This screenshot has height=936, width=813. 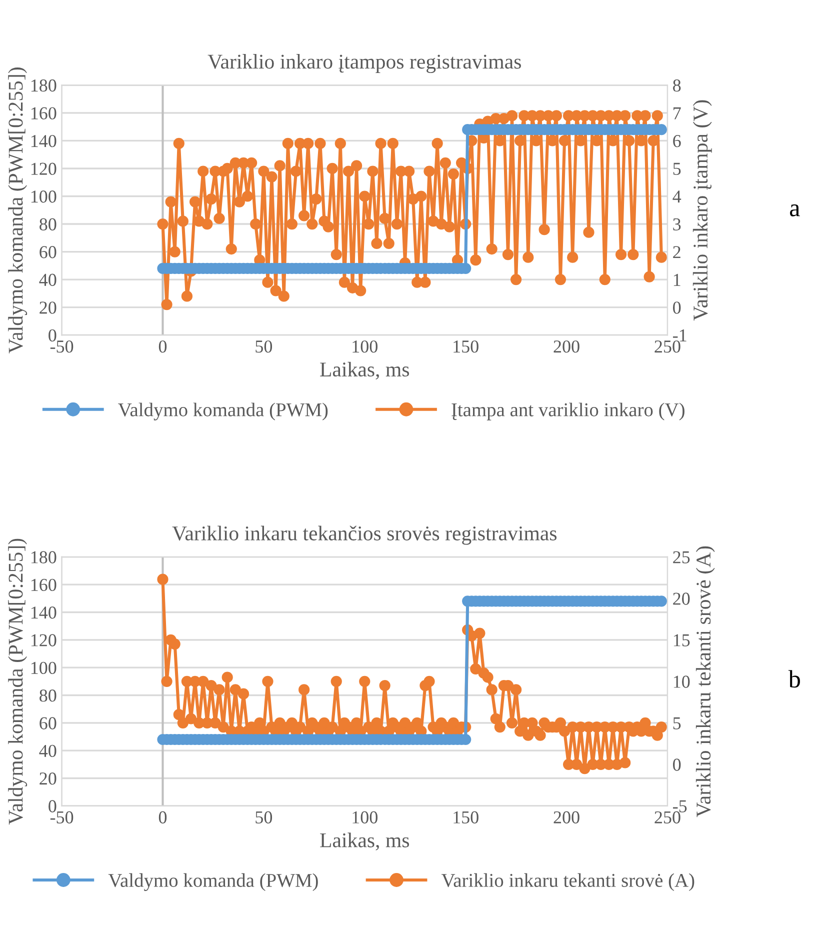 What do you see at coordinates (681, 598) in the screenshot?
I see `y2-tick-label: 20` at bounding box center [681, 598].